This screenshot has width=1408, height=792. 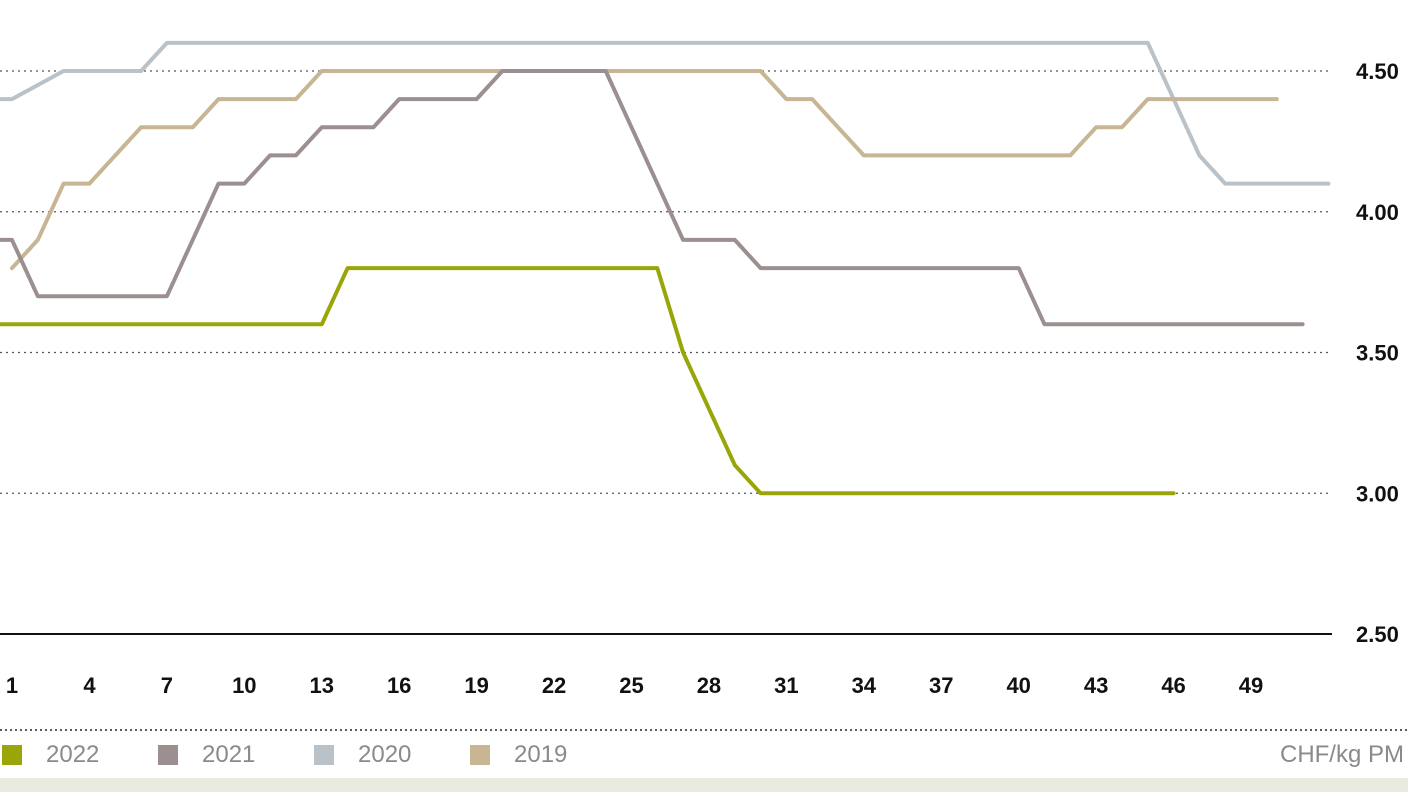 What do you see at coordinates (1377, 493) in the screenshot?
I see `y-tick-label-3.00: 3.00` at bounding box center [1377, 493].